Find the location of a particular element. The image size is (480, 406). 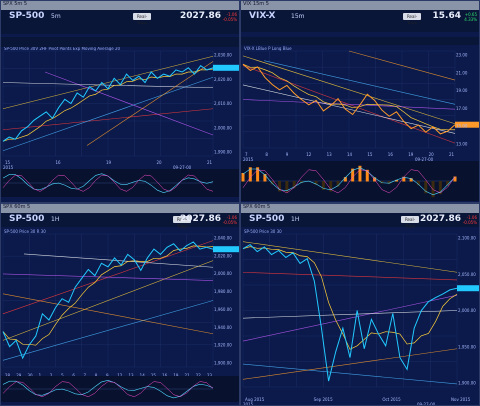

legend-price: SP-500 Price 30 30 is located at coordinates (263, 231).